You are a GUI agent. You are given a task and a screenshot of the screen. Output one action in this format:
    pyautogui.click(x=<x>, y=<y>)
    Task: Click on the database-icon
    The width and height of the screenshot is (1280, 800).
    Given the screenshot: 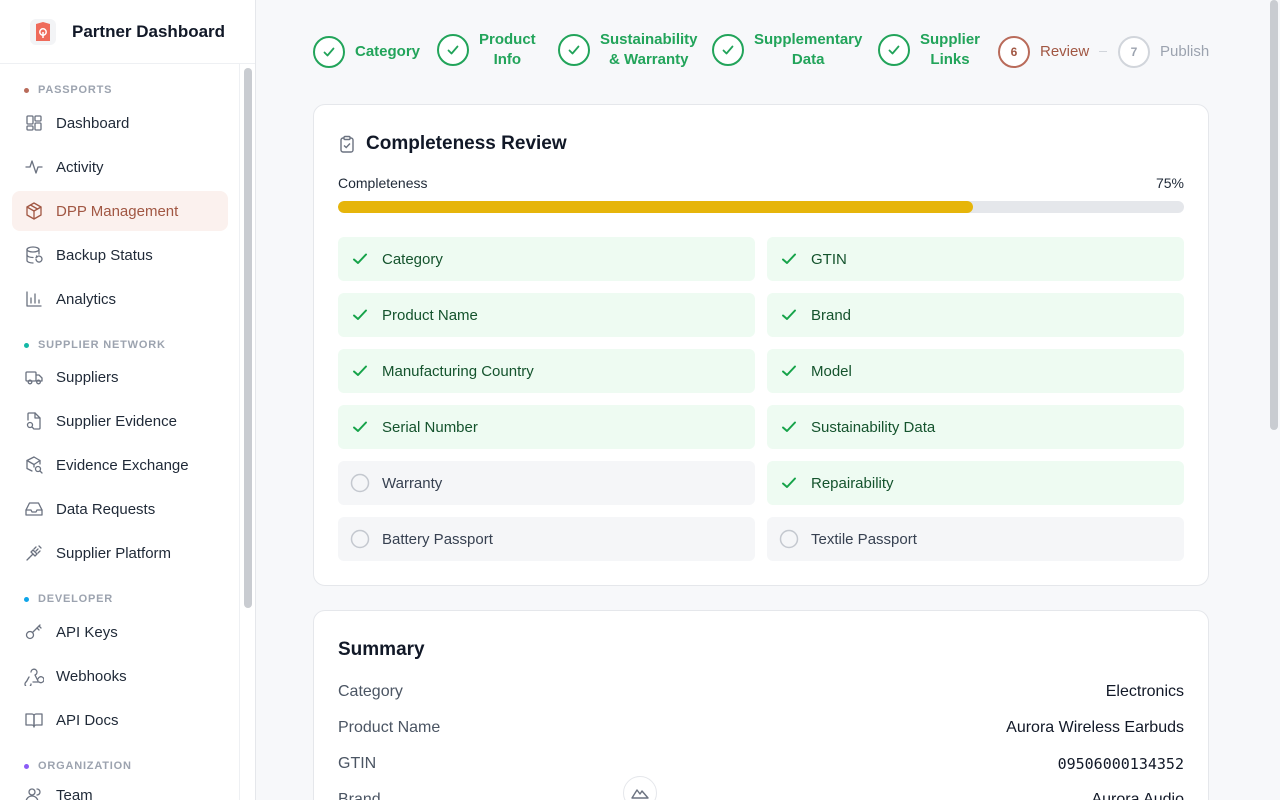 What is the action you would take?
    pyautogui.click(x=34, y=255)
    